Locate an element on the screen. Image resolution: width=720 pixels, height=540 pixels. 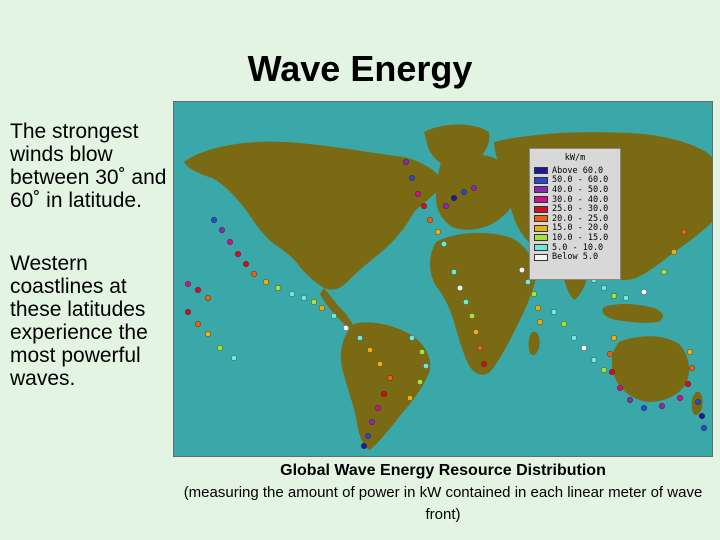
legend-label: Above 60.0 is located at coordinates (578, 170).